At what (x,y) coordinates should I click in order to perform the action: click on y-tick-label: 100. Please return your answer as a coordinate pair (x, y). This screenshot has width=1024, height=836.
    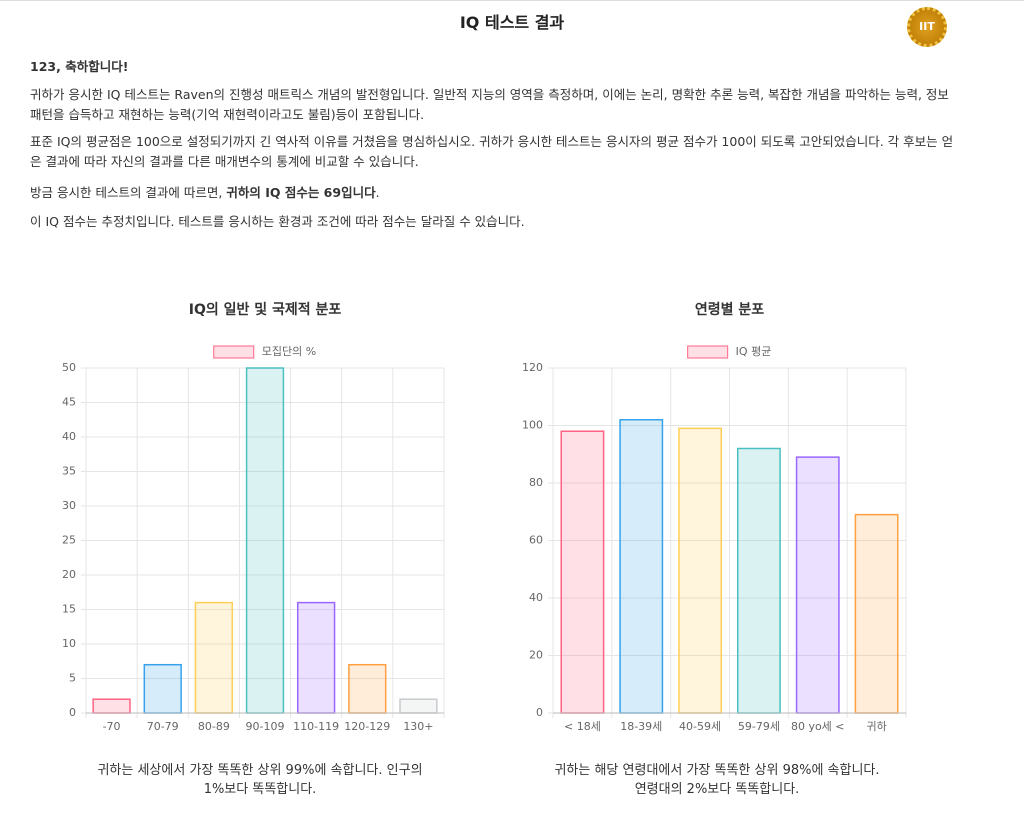
    Looking at the image, I should click on (532, 425).